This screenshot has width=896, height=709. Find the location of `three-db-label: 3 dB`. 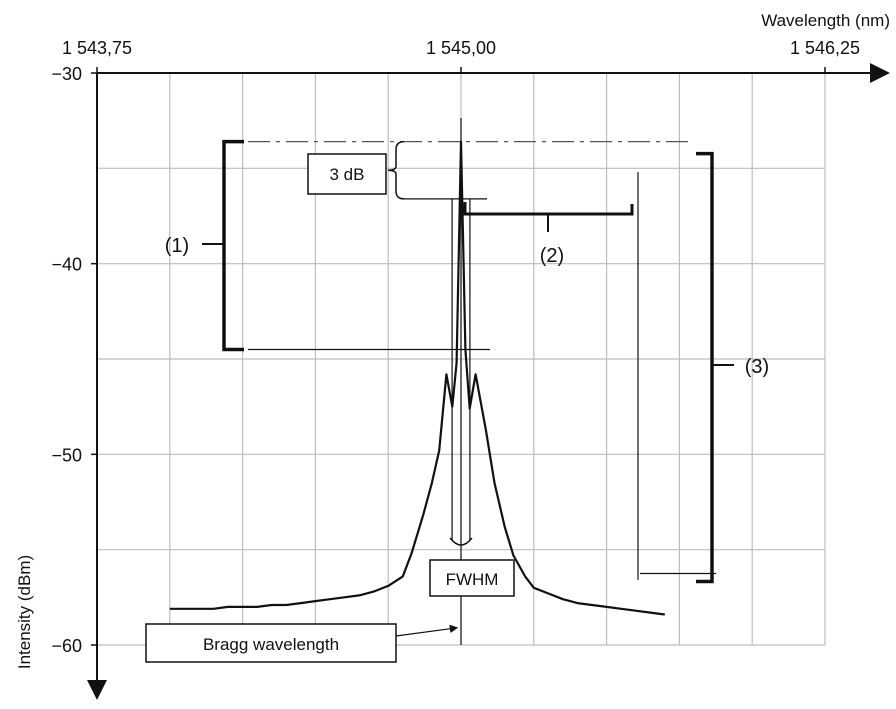

three-db-label: 3 dB is located at coordinates (347, 174).